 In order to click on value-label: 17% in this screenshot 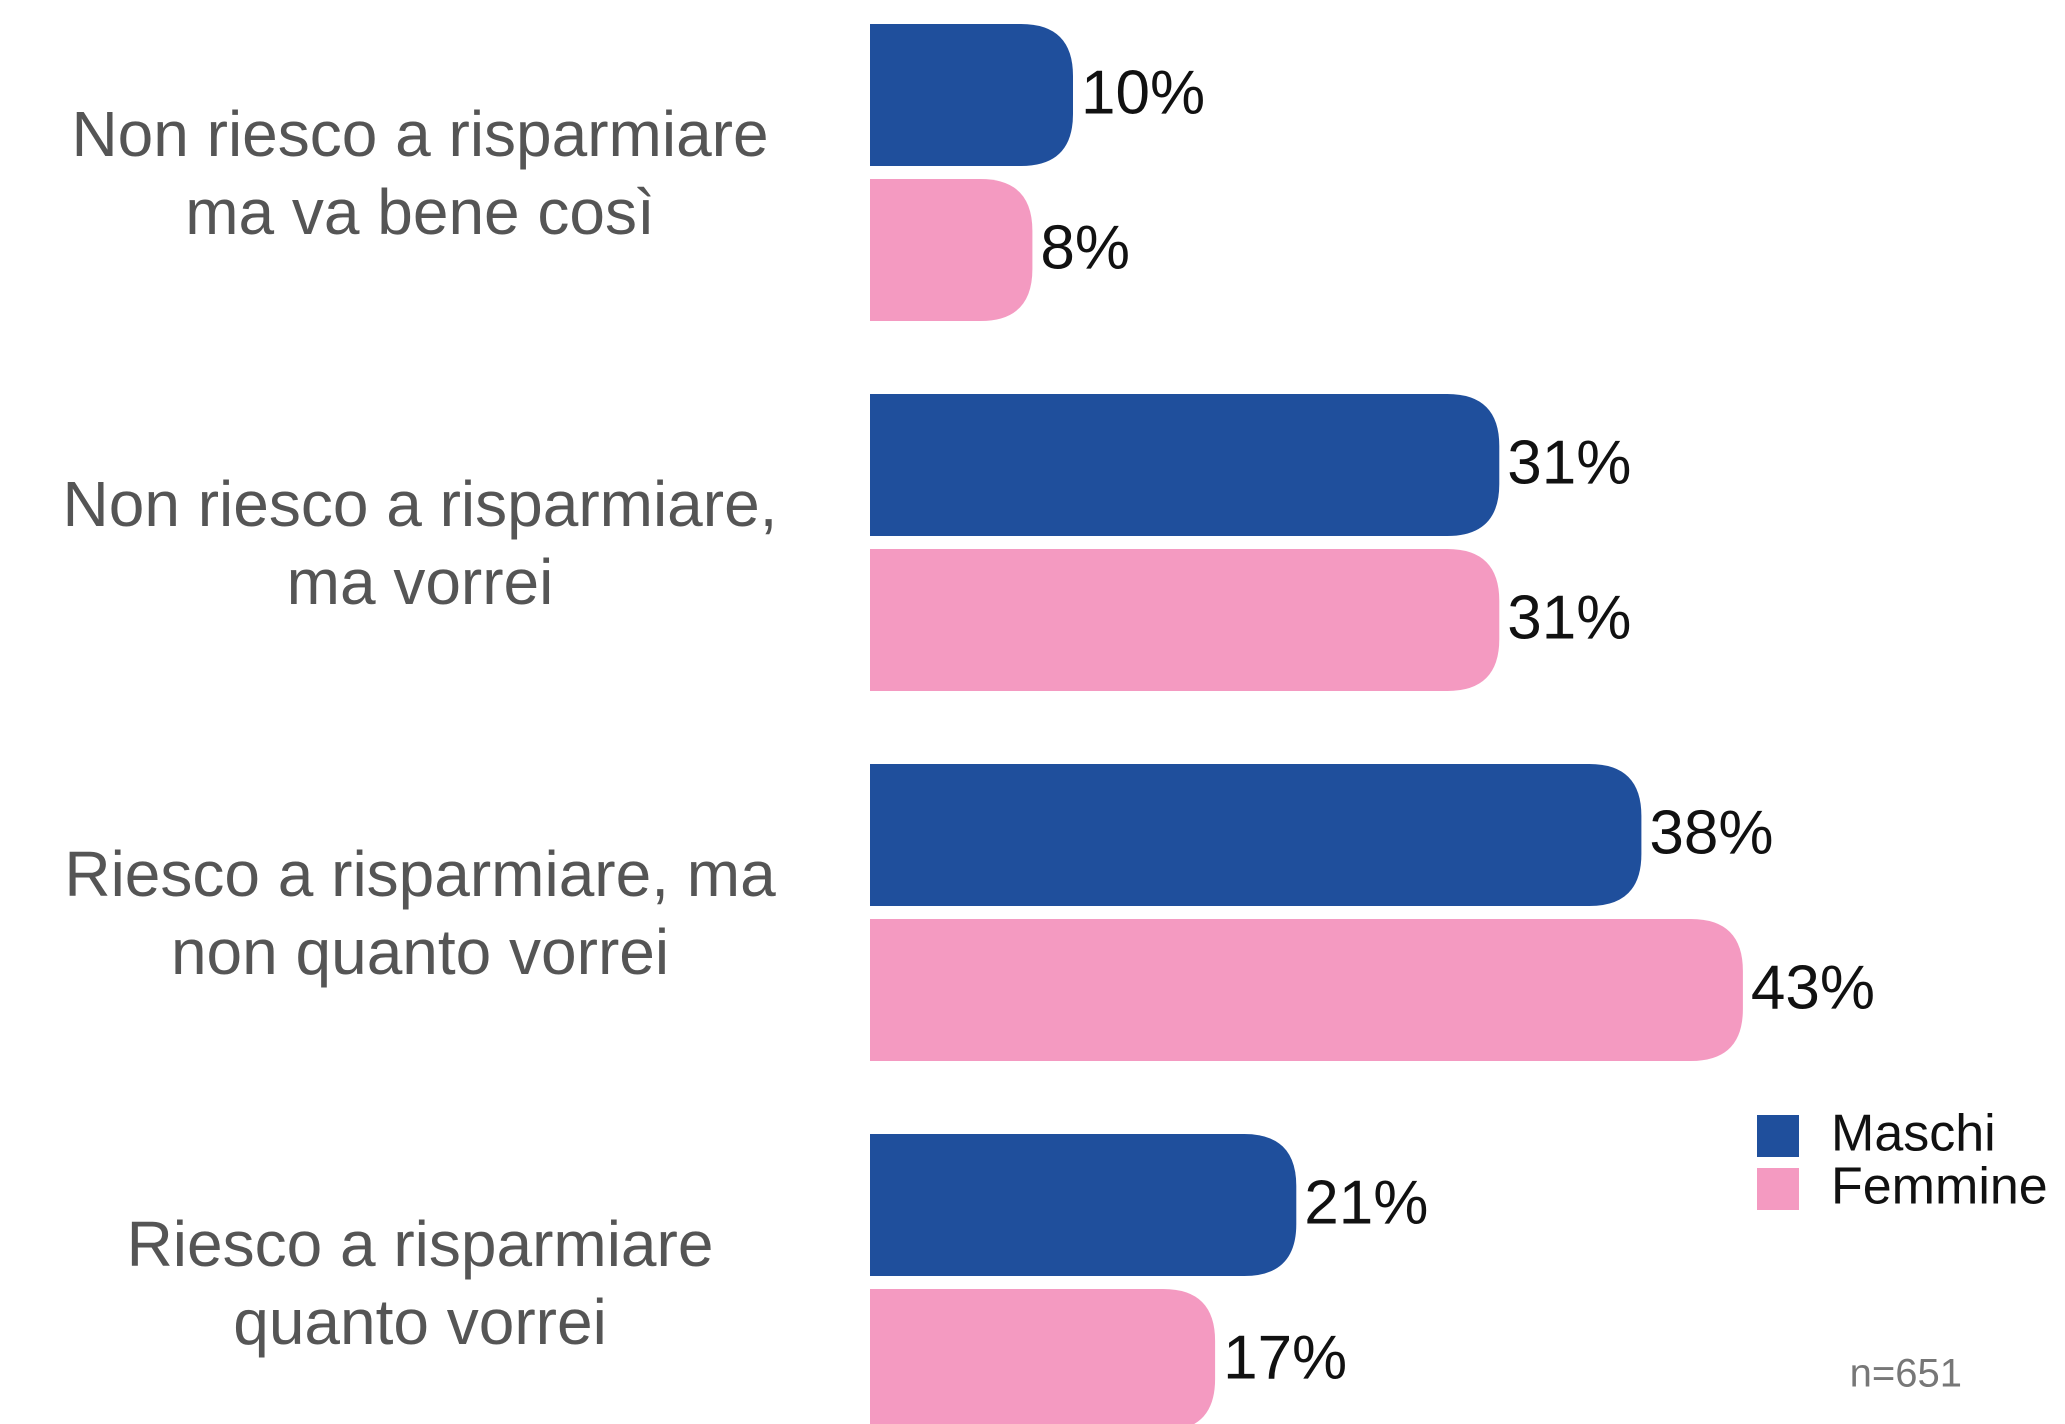, I will do `click(1285, 1357)`.